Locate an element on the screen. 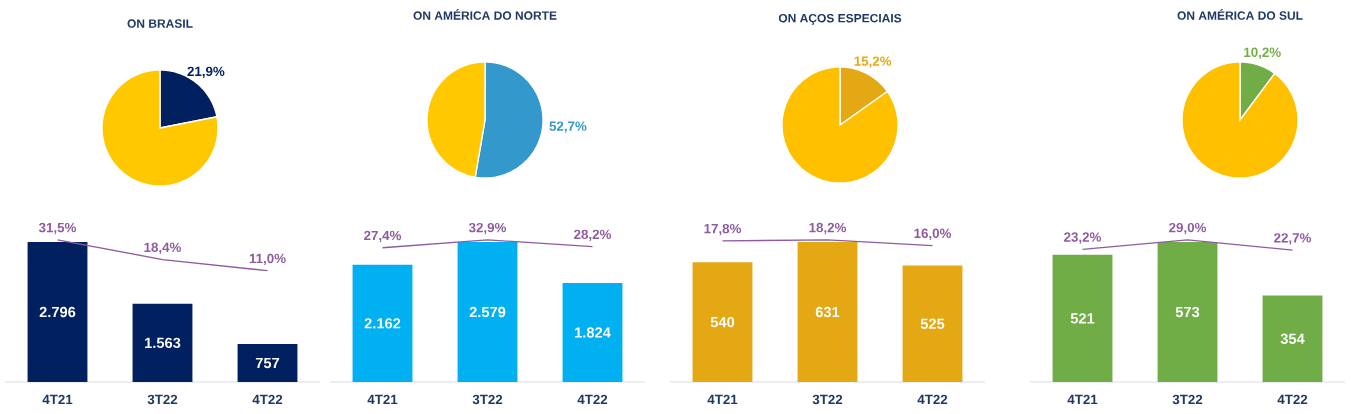  data-label: 27,4% is located at coordinates (383, 236).